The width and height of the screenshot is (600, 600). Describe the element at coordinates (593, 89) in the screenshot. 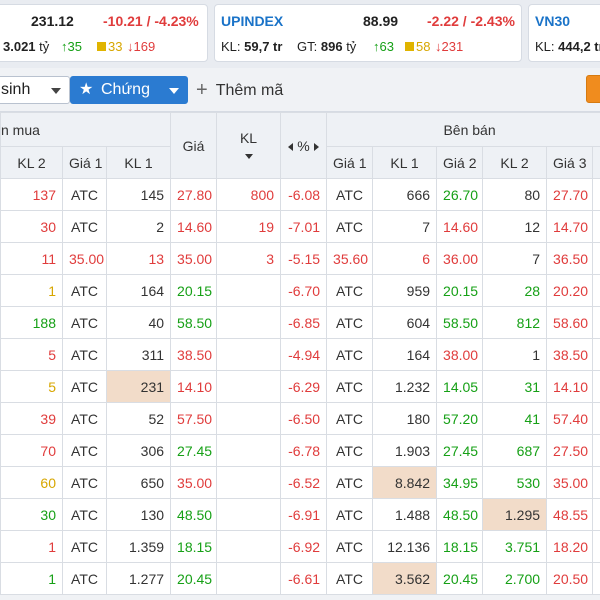

I see `menu-button` at that location.